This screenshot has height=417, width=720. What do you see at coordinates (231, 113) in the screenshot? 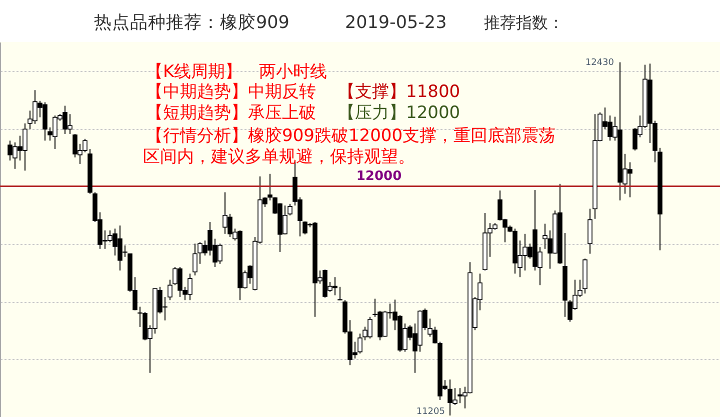
I see `annotation: 【短期趋势】承压上破` at bounding box center [231, 113].